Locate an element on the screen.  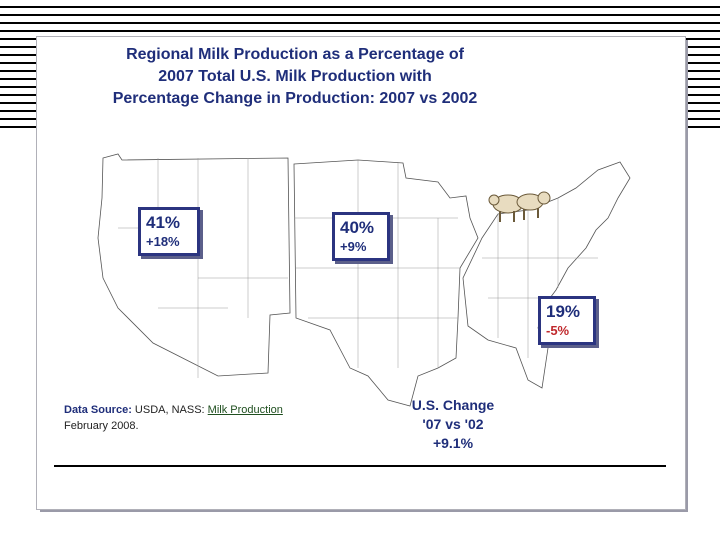
east-change: -5% is located at coordinates (558, 330).